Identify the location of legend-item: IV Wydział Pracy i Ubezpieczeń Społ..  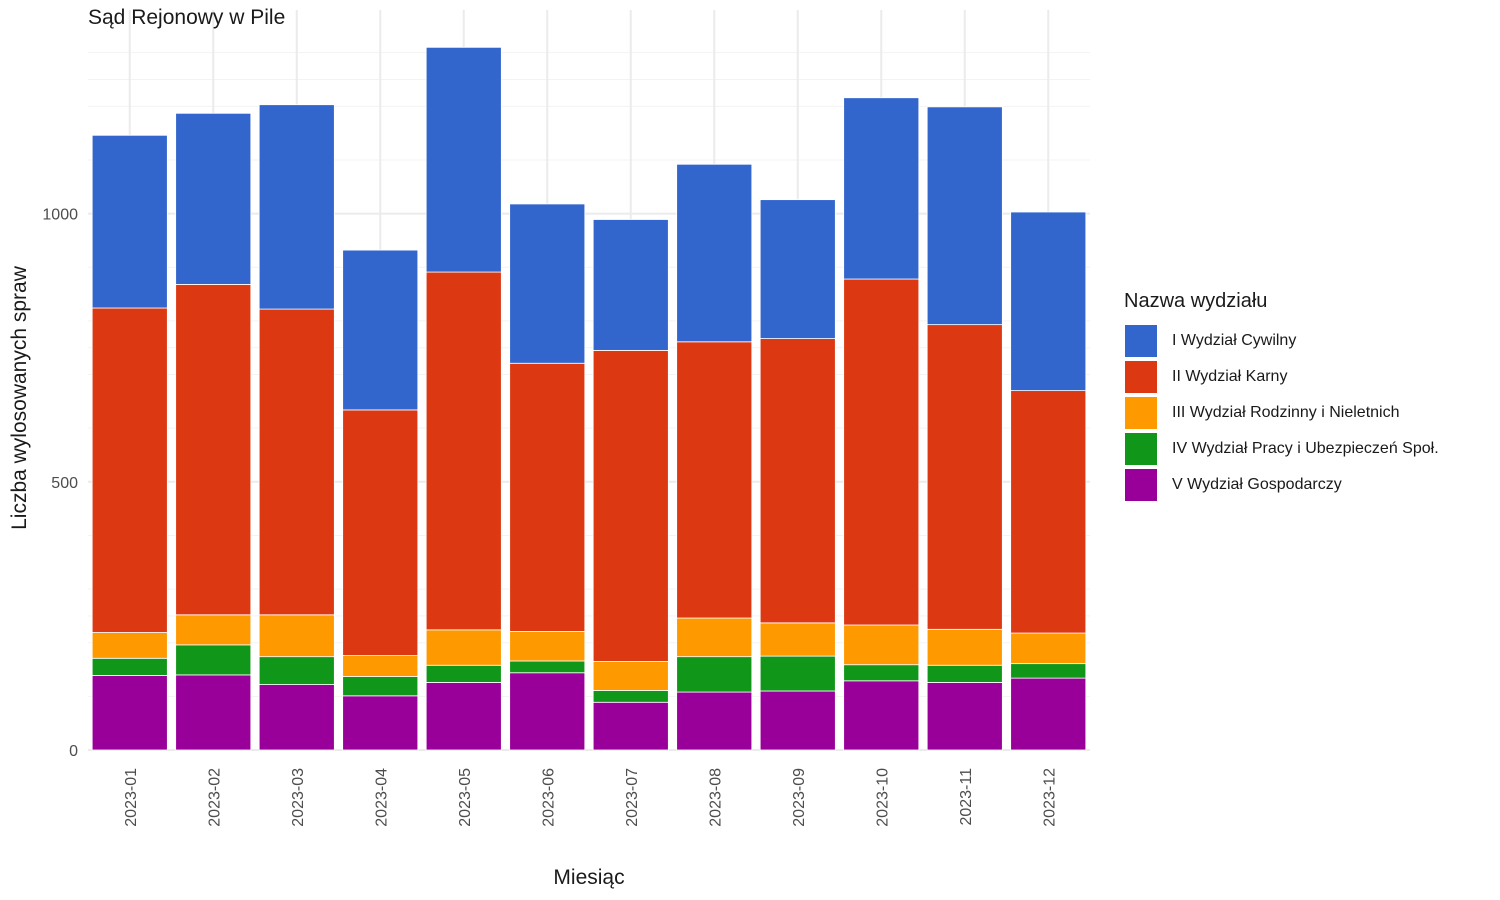
(1281, 449).